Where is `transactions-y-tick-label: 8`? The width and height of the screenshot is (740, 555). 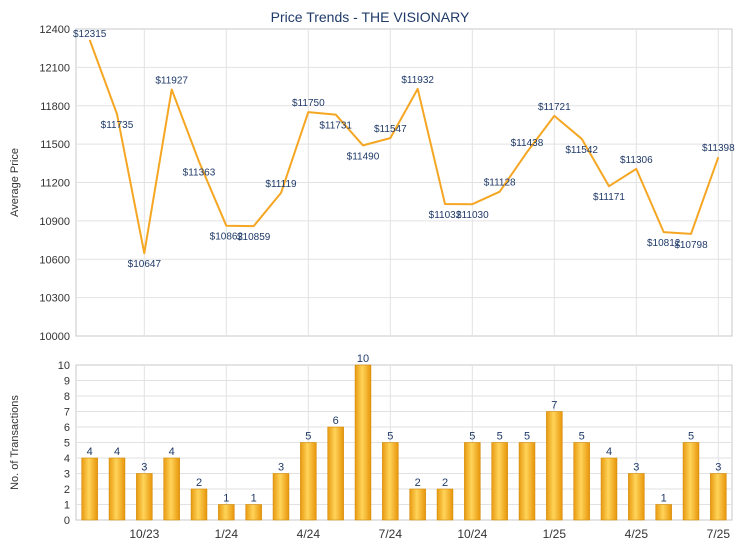 transactions-y-tick-label: 8 is located at coordinates (67, 397).